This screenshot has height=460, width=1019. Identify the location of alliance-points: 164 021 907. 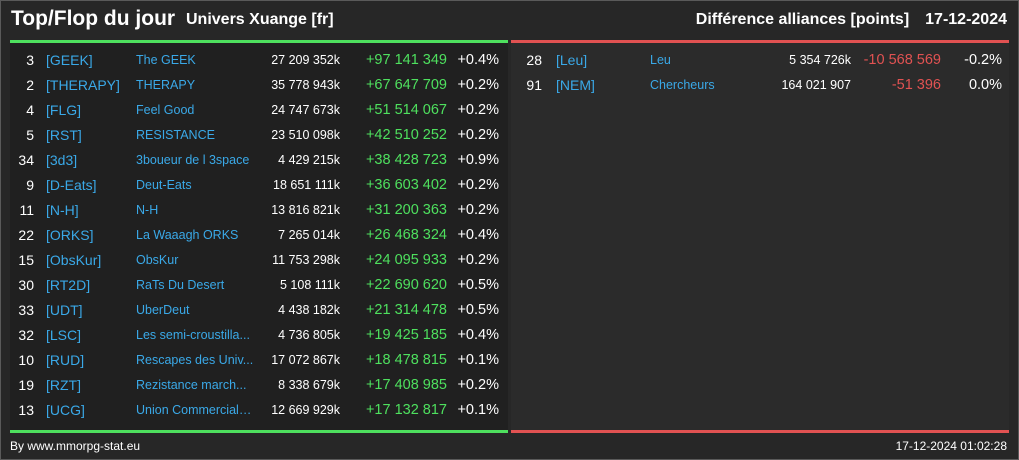
(816, 85).